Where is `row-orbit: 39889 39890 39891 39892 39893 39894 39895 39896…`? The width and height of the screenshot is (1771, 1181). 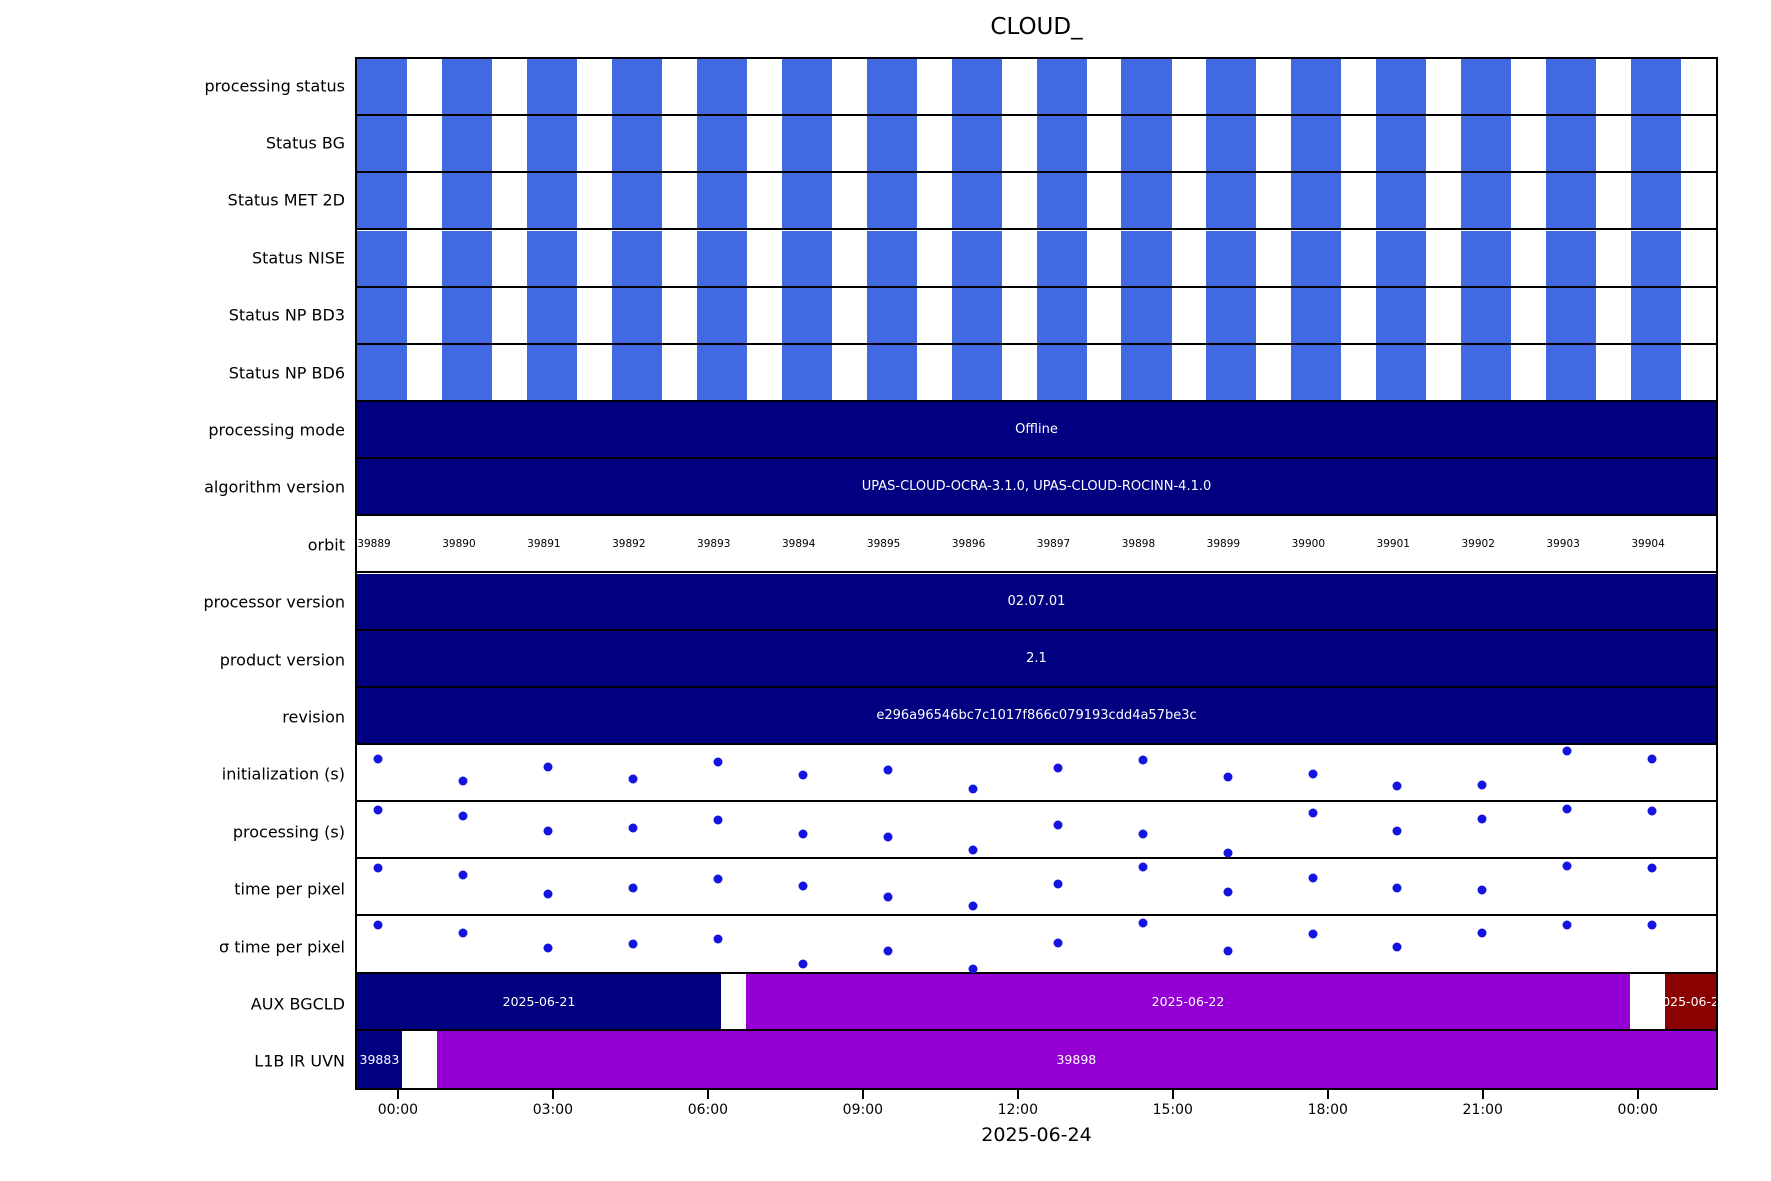 row-orbit: 39889 39890 39891 39892 39893 39894 39895 39896… is located at coordinates (1036, 545).